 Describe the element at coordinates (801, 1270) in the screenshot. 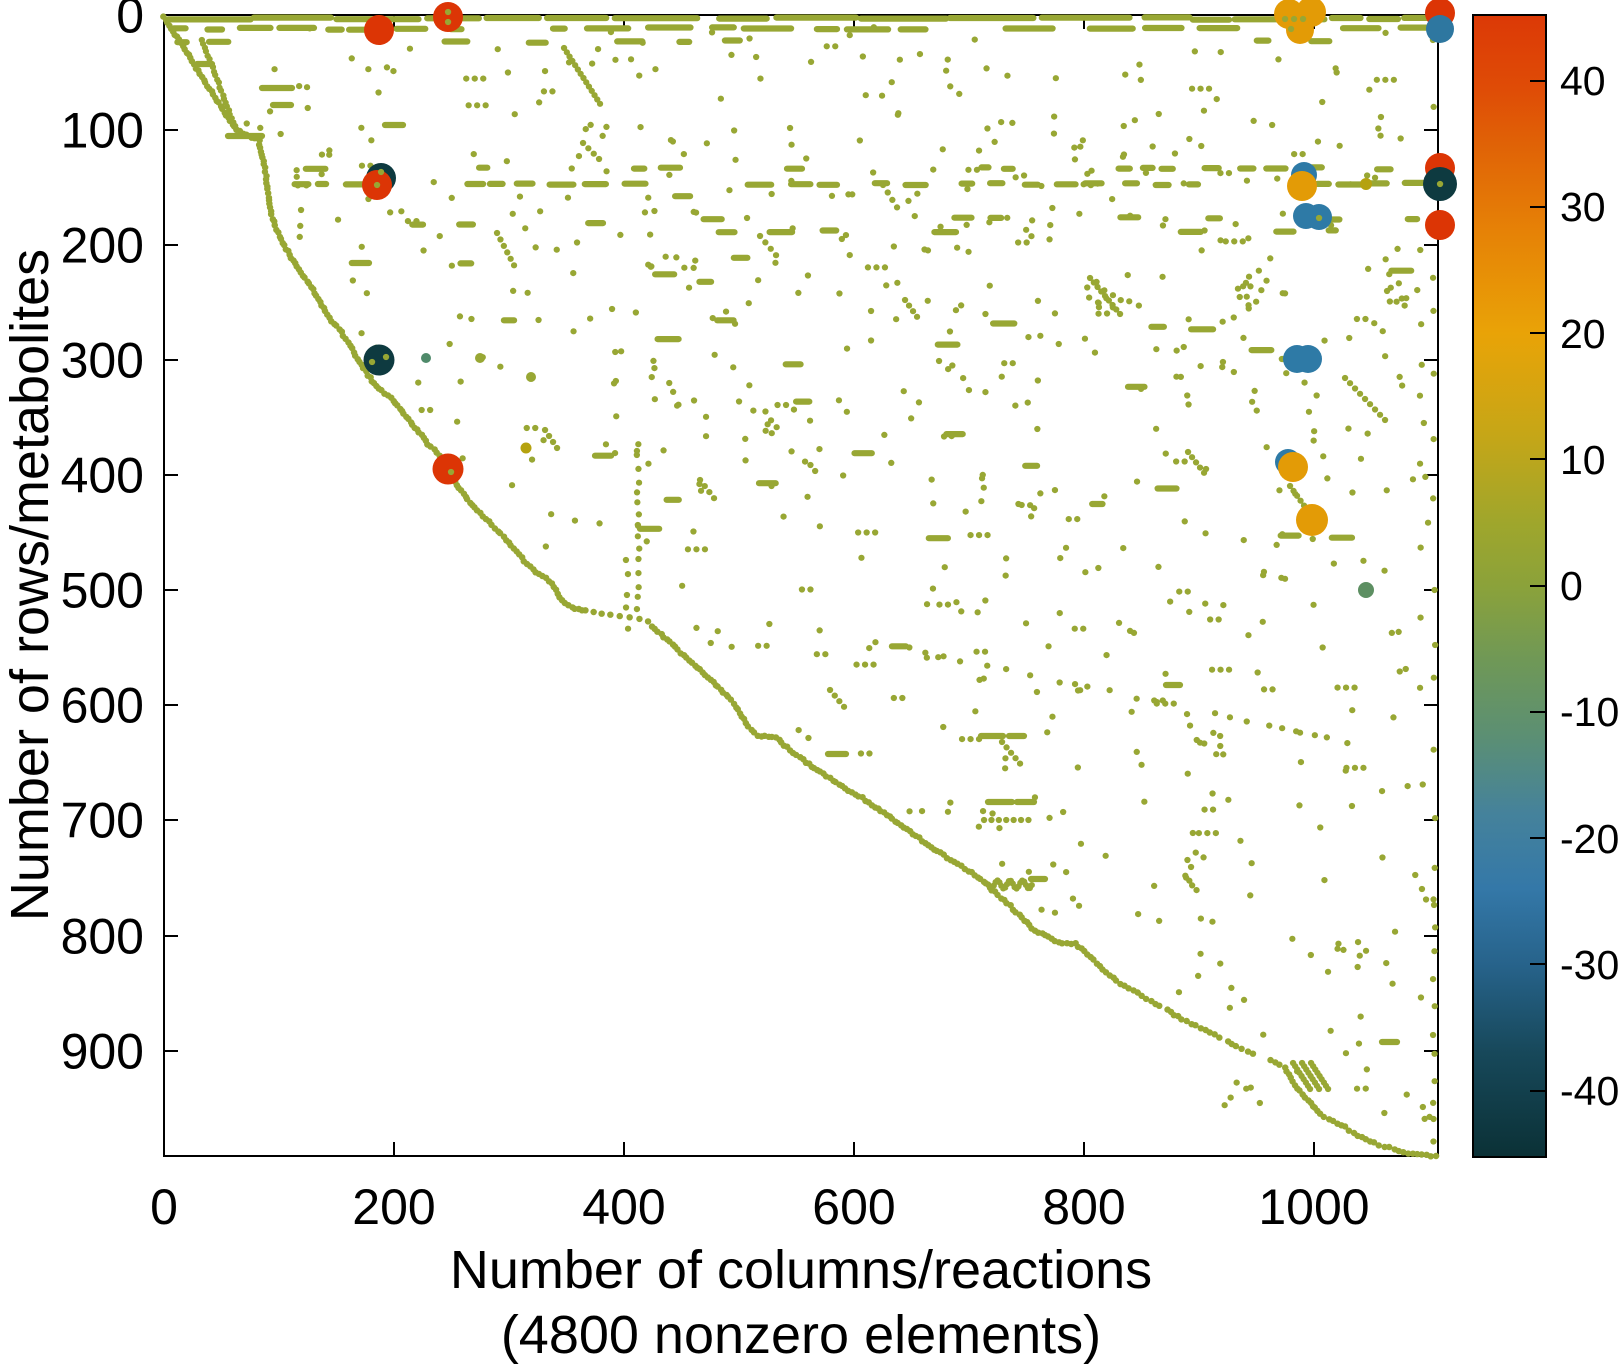

I see `svg-text: Number of columns/reactions` at that location.